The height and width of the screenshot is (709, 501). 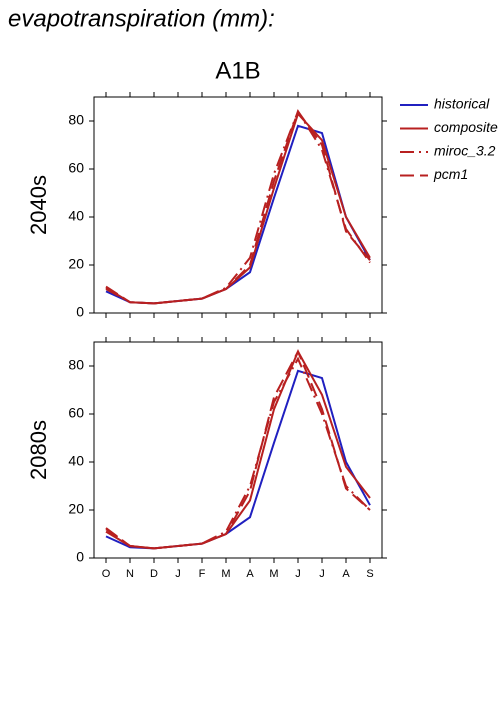 What do you see at coordinates (466, 127) in the screenshot?
I see `legend-label: composite` at bounding box center [466, 127].